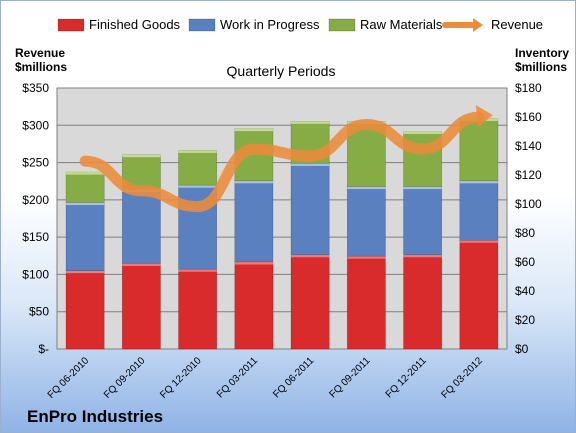 Image resolution: width=576 pixels, height=433 pixels. Describe the element at coordinates (35, 237) in the screenshot. I see `left-tick-label: $150` at that location.